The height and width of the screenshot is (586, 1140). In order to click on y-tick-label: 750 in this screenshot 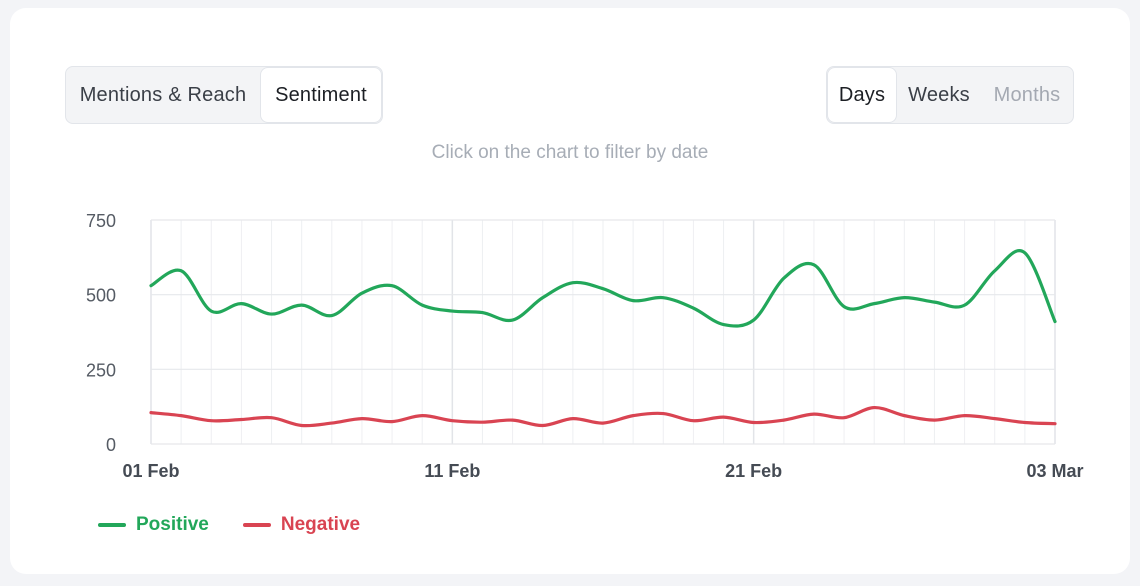, I will do `click(101, 221)`.